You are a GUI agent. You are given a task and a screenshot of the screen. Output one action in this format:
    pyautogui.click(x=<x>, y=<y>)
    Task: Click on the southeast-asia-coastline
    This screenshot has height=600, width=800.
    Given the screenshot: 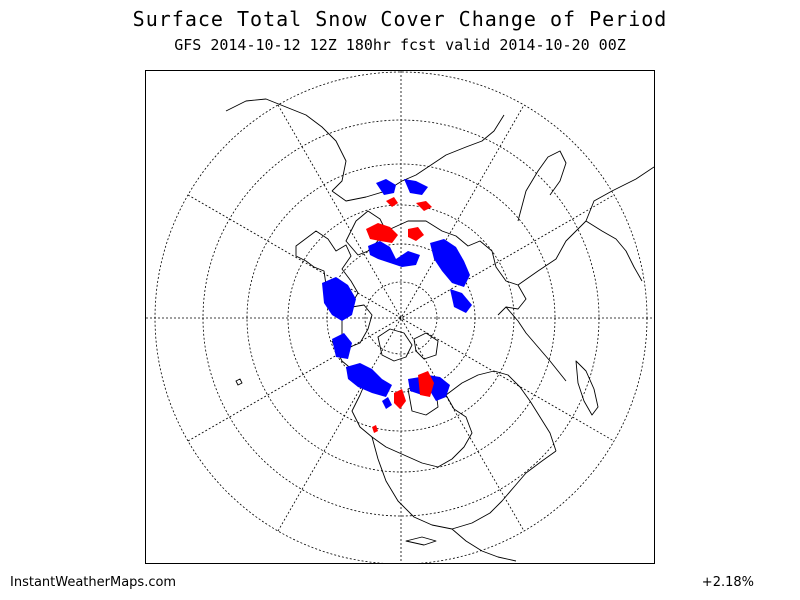 What is the action you would take?
    pyautogui.click(x=614, y=251)
    